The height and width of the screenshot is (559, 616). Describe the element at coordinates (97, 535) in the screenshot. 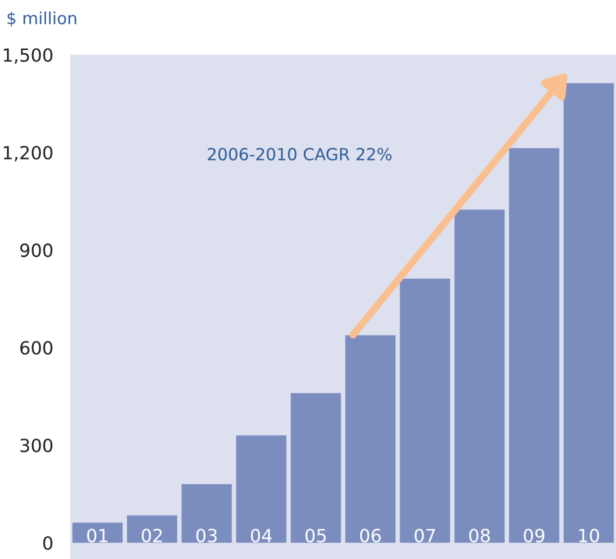

I see `x-tick-label: 01` at that location.